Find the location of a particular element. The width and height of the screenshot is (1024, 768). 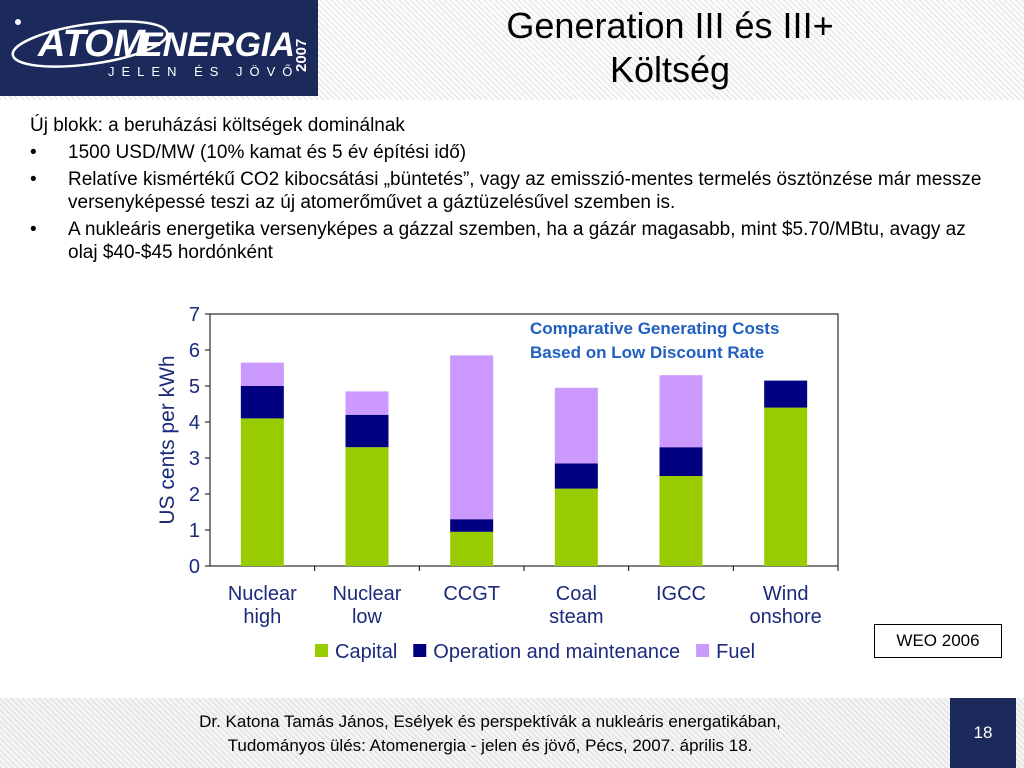

legend-label: Operation and maintenance is located at coordinates (556, 652).